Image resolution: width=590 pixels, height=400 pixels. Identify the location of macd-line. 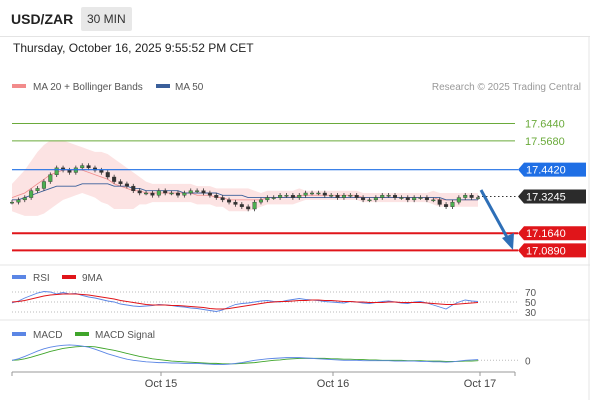
(245, 354).